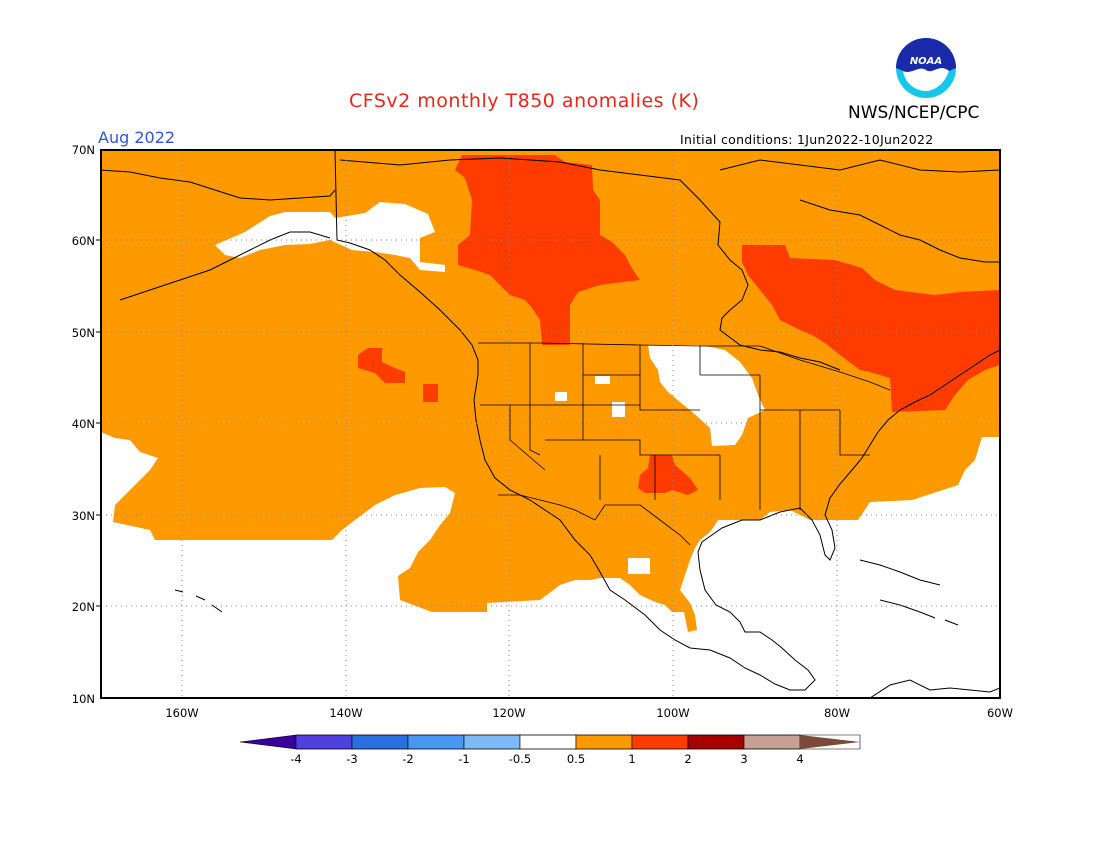  What do you see at coordinates (871, 328) in the screenshot?
I see `anomaly-region-1-to-2-canada-east` at bounding box center [871, 328].